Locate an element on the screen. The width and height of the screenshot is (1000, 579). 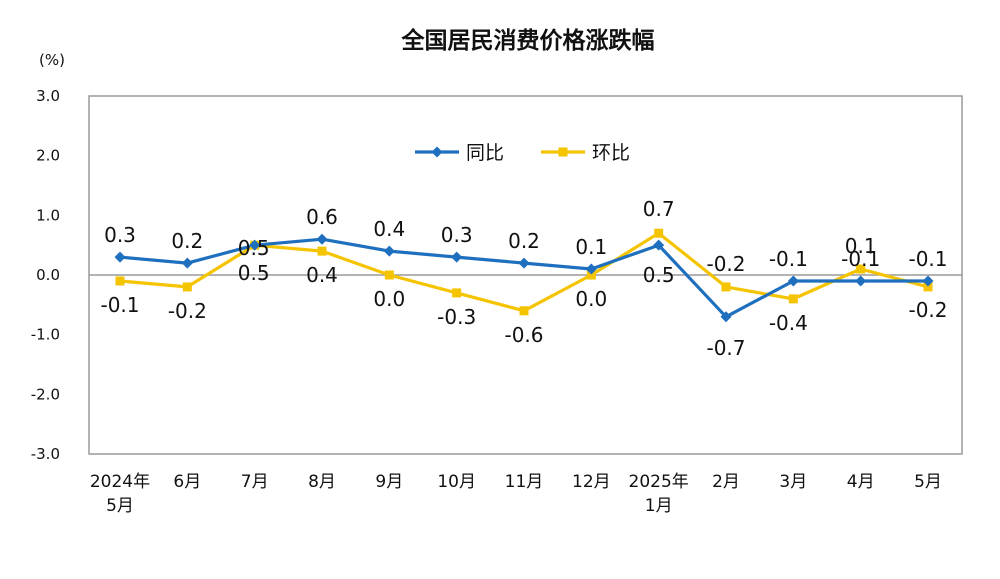
data-label-series-1: 0.4 is located at coordinates (322, 275).